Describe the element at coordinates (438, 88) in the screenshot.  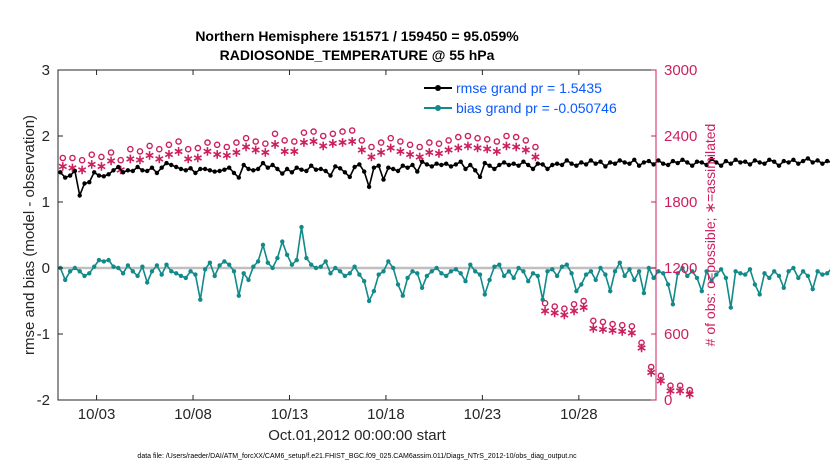
I see `legend-rmse-marker` at that location.